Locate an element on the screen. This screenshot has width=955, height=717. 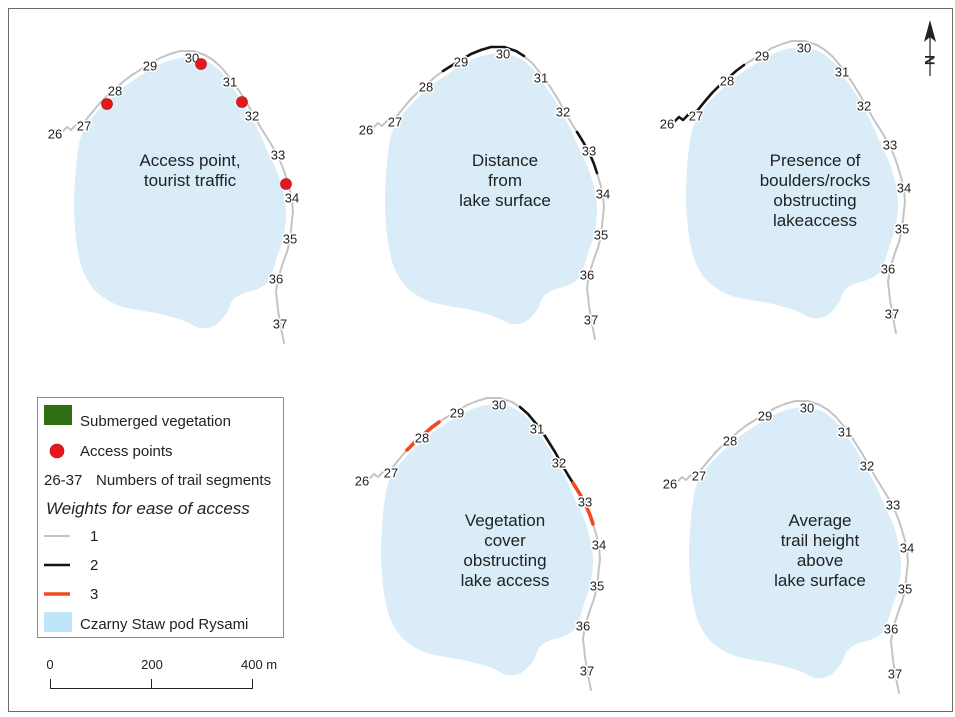
panel-label-line: from is located at coordinates (505, 180).